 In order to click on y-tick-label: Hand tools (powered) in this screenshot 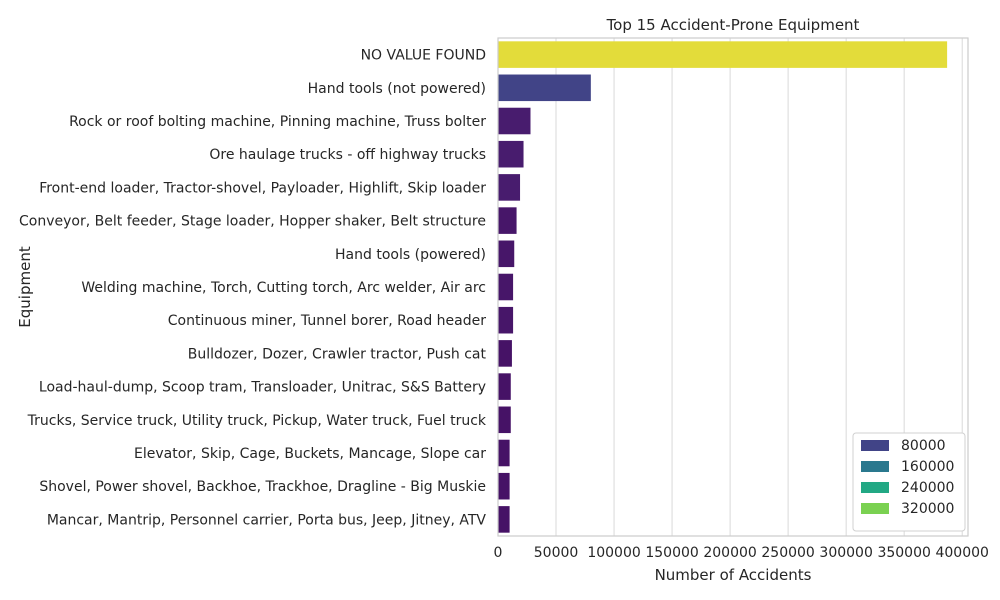, I will do `click(410, 255)`.